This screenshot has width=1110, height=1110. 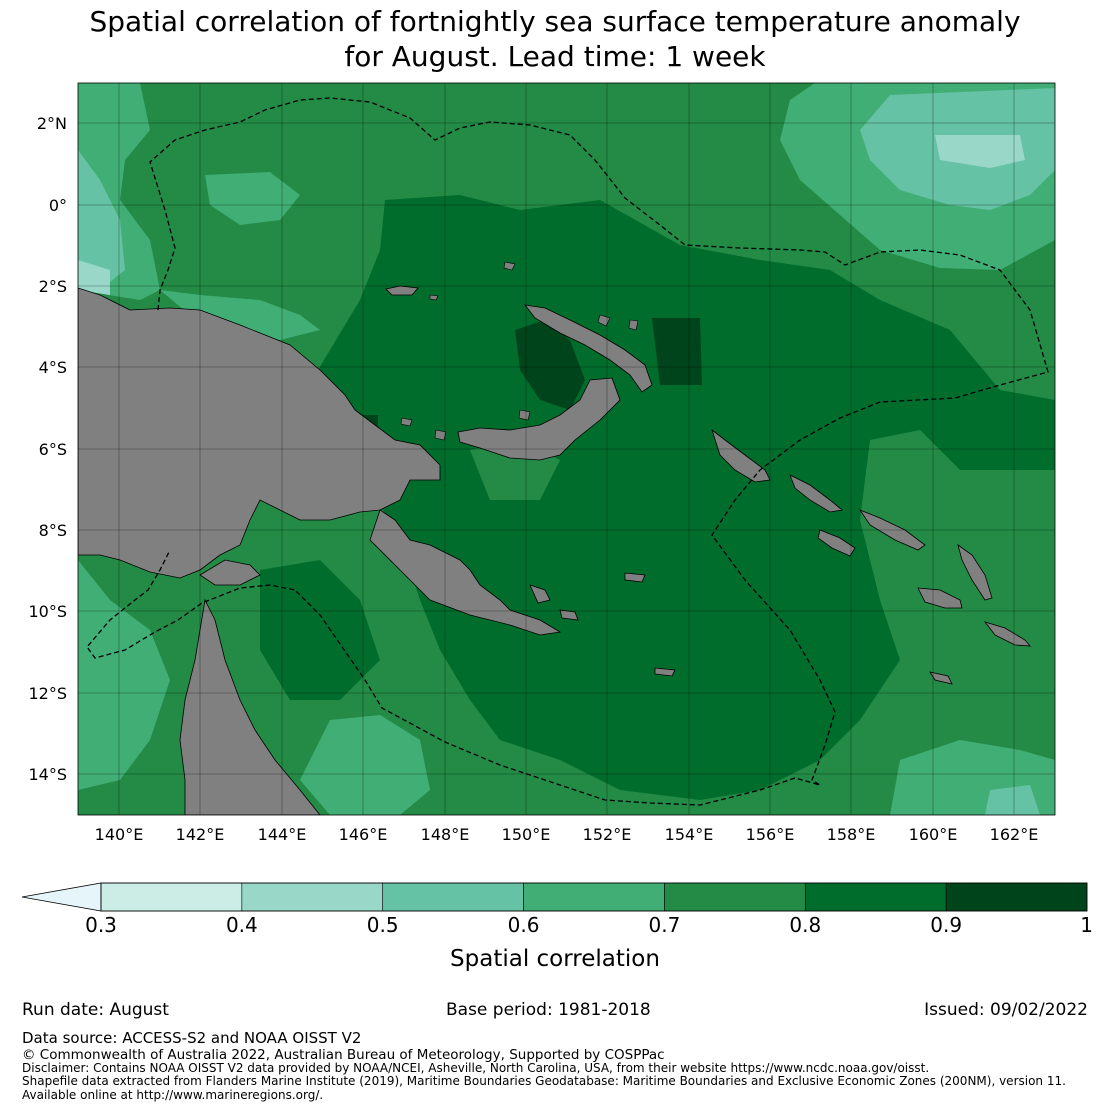 What do you see at coordinates (402, 290) in the screenshot?
I see `land-manus` at bounding box center [402, 290].